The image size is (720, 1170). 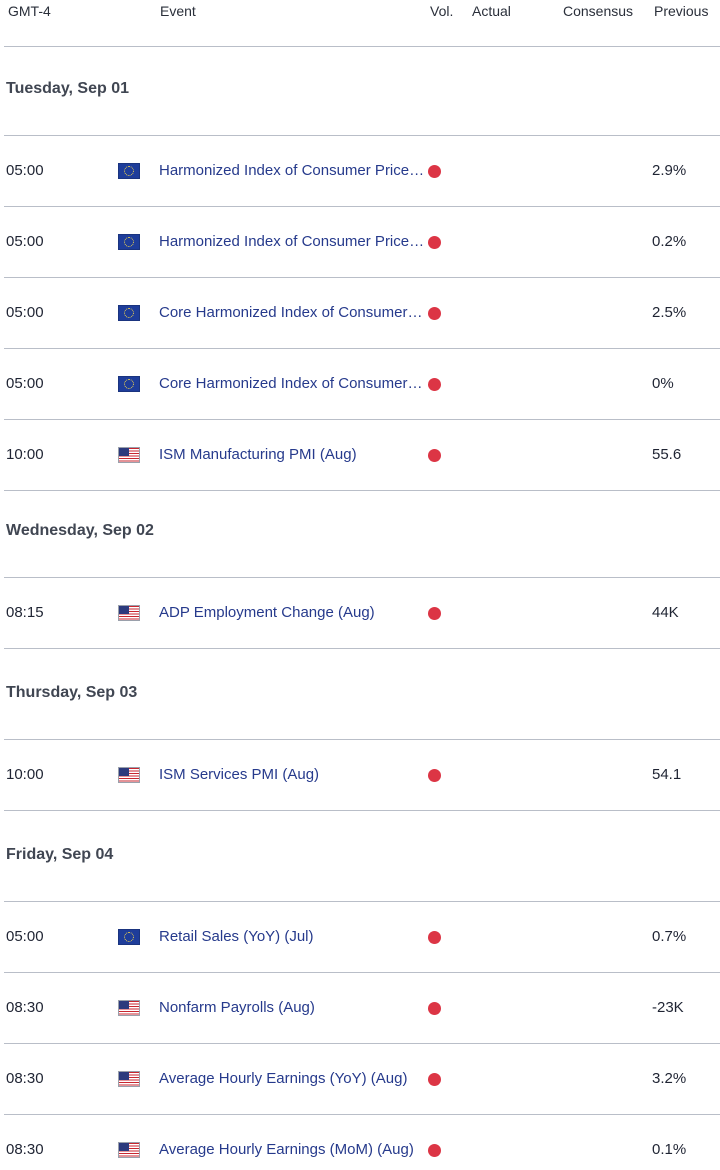 I want to click on previous-value: 44K, so click(x=665, y=612).